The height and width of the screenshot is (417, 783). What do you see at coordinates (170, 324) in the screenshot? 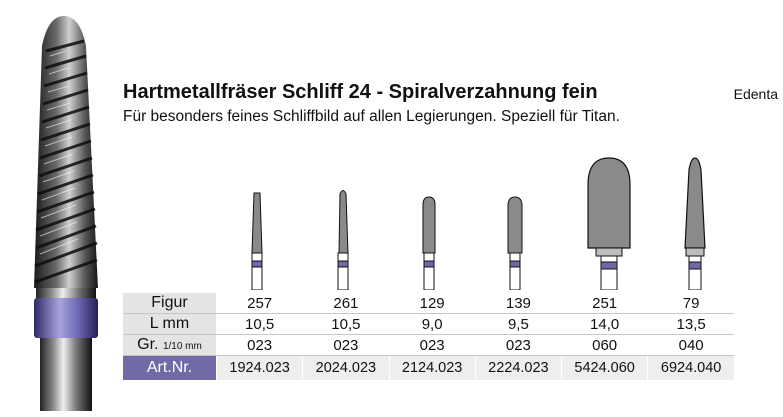
I see `row-label-length: L mm` at bounding box center [170, 324].